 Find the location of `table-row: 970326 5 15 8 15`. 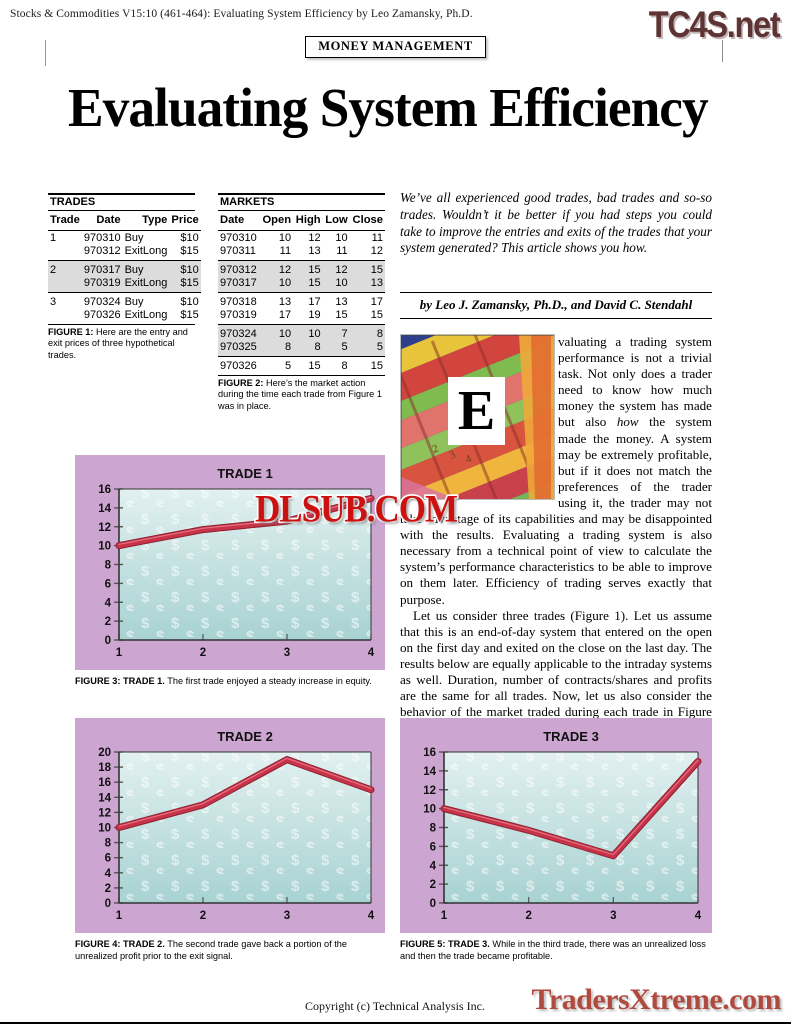

table-row: 970326 5 15 8 15 is located at coordinates (301, 365).